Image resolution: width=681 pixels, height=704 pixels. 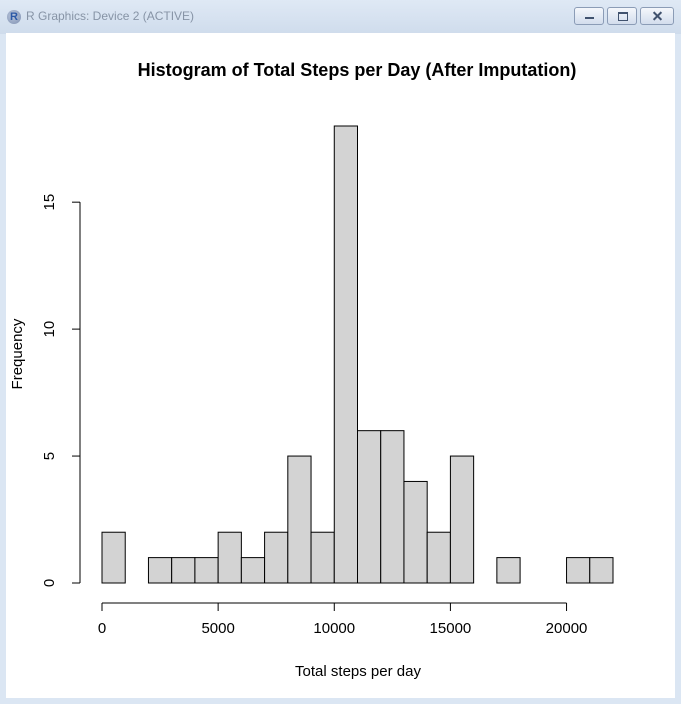 I want to click on y-axis-label: Frequency, so click(x=17, y=353).